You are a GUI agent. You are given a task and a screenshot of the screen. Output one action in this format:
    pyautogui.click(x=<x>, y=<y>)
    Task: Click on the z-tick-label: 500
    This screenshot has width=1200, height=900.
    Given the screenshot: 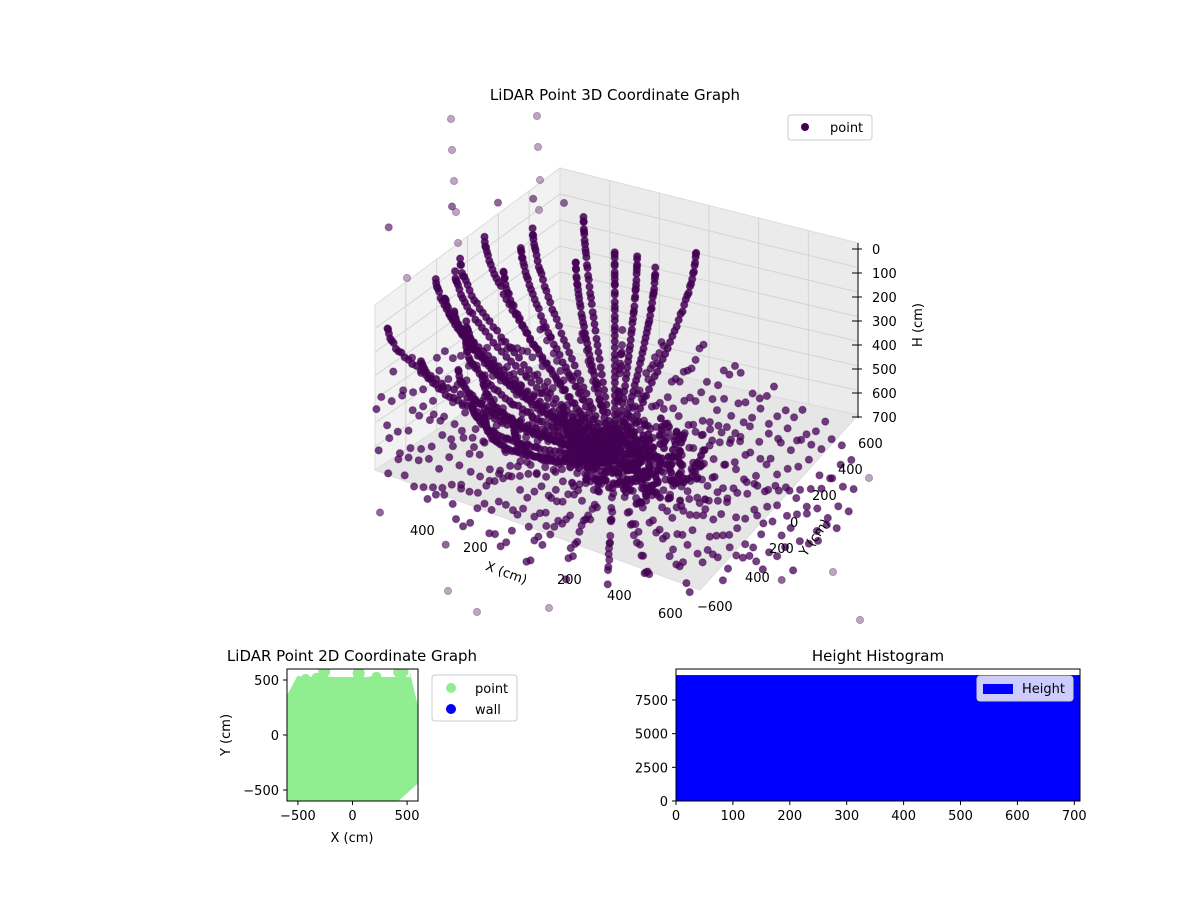 What is the action you would take?
    pyautogui.click(x=884, y=370)
    